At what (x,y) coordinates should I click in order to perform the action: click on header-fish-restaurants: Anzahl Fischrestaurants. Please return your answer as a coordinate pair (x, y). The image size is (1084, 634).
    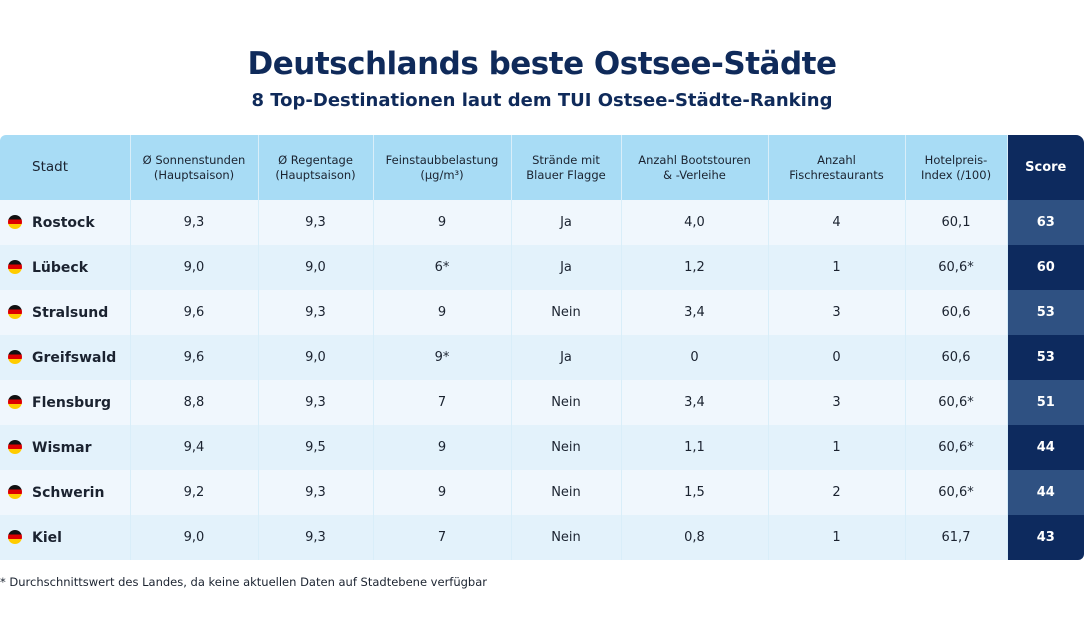
    Looking at the image, I should click on (837, 167).